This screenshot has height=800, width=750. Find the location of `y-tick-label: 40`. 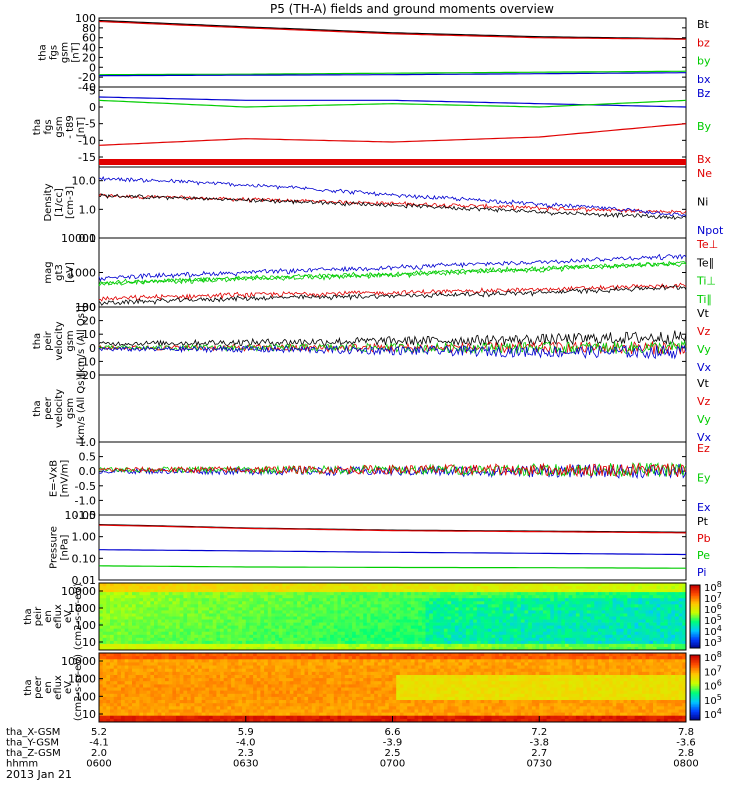

y-tick-label: 40 is located at coordinates (89, 48).